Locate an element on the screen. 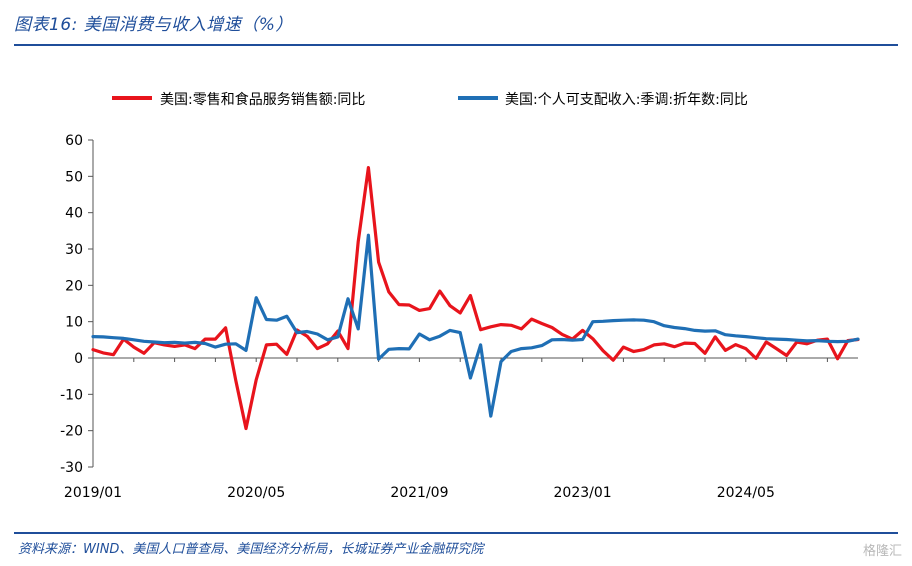  y-tick-label: 50 is located at coordinates (74, 177).